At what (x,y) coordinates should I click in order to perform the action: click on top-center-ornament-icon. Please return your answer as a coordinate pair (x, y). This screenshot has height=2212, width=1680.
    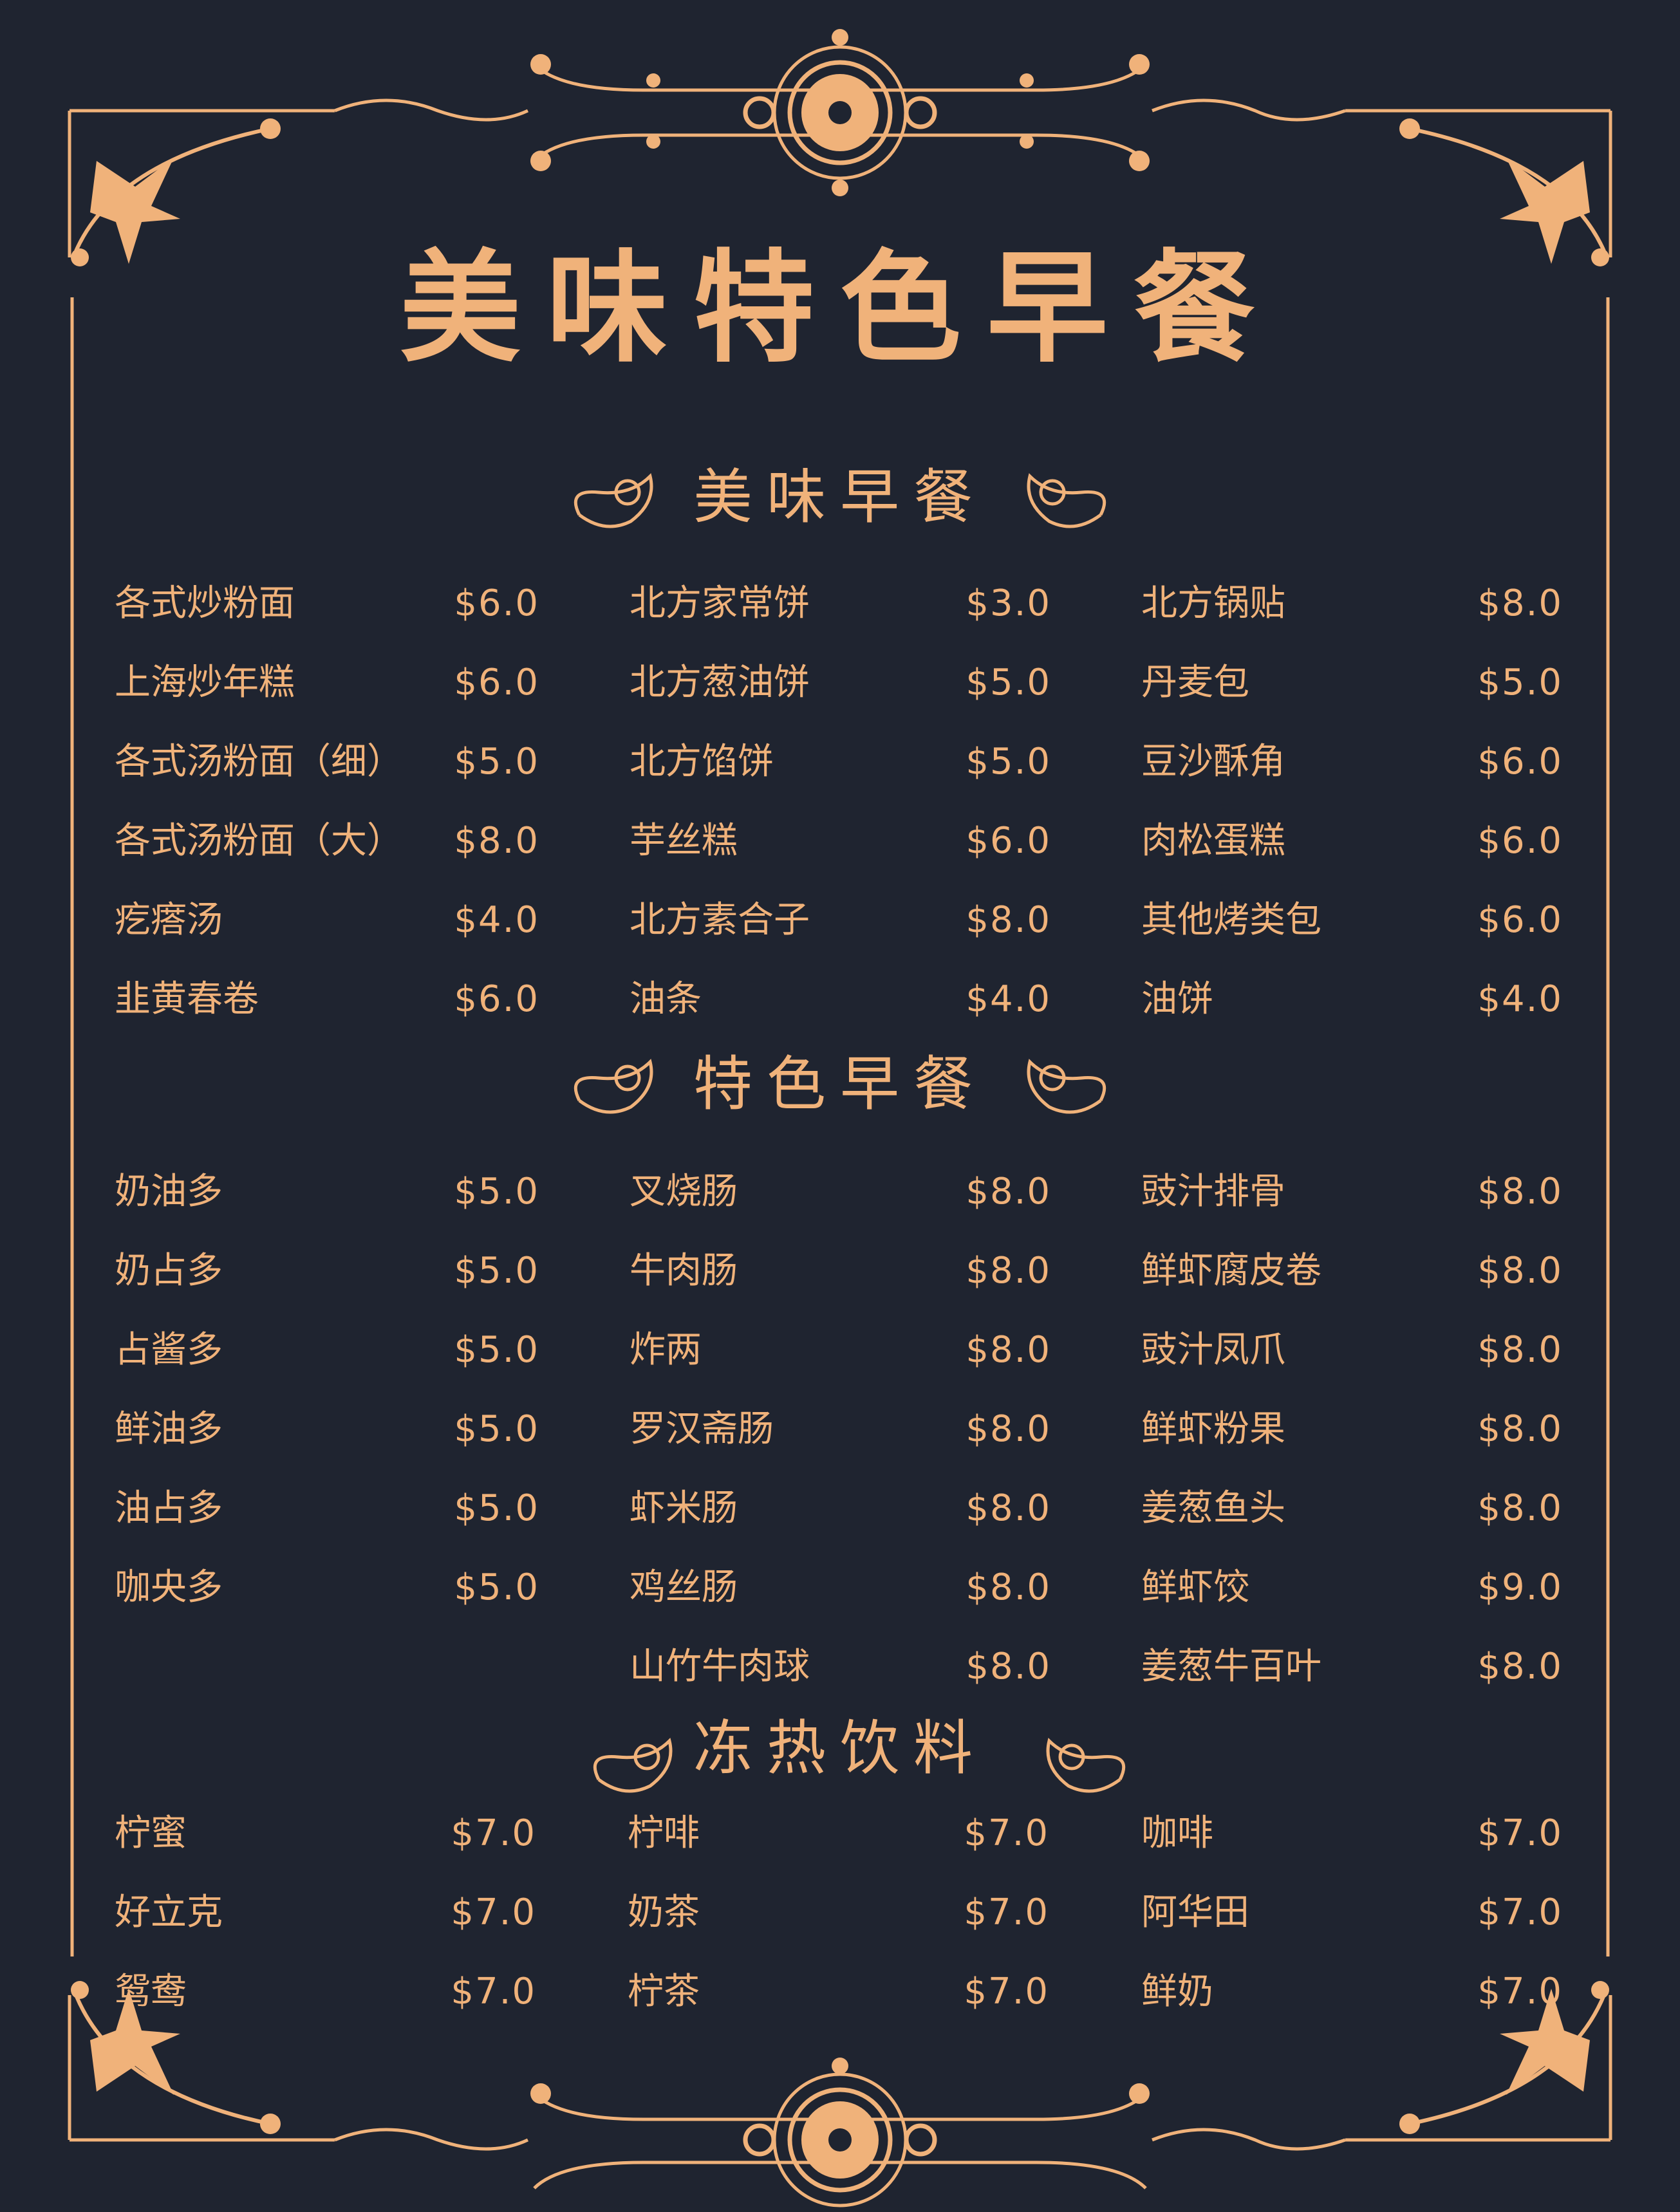
    Looking at the image, I should click on (840, 113).